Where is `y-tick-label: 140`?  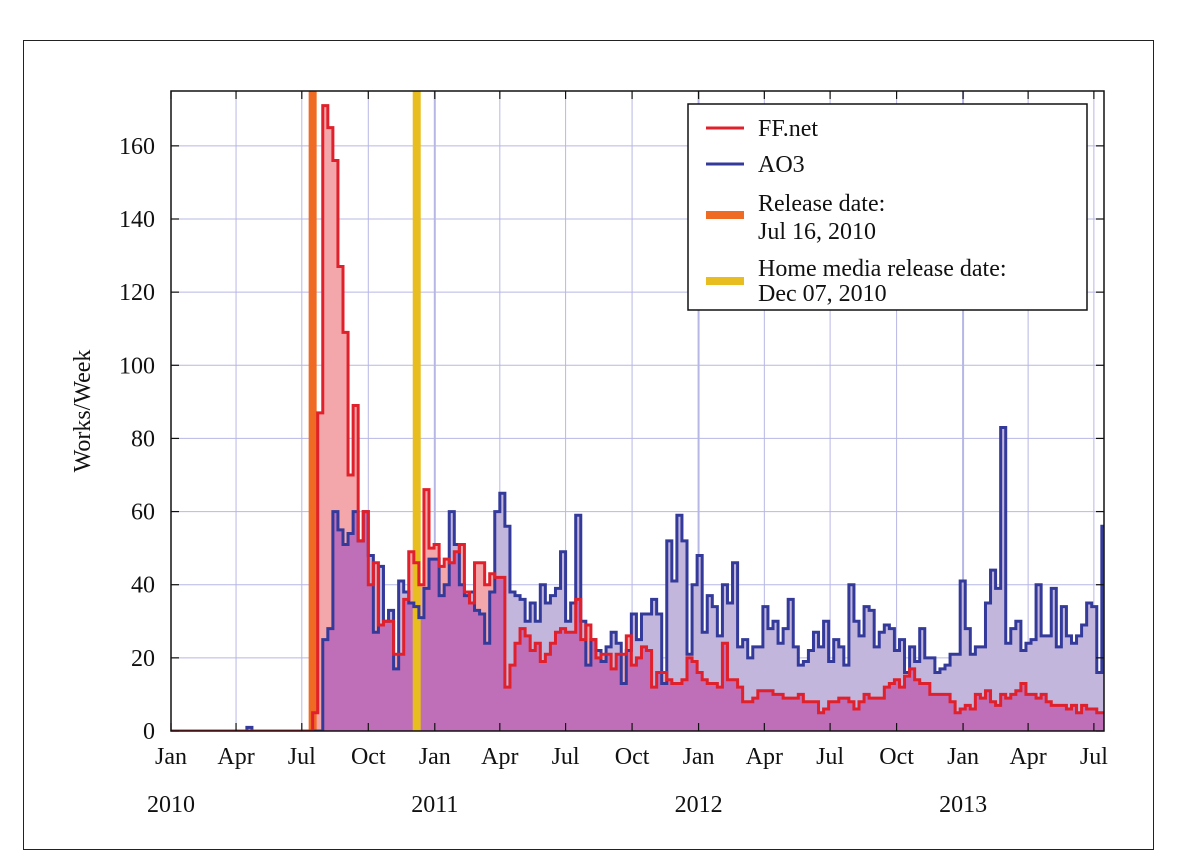
y-tick-label: 140 is located at coordinates (137, 220).